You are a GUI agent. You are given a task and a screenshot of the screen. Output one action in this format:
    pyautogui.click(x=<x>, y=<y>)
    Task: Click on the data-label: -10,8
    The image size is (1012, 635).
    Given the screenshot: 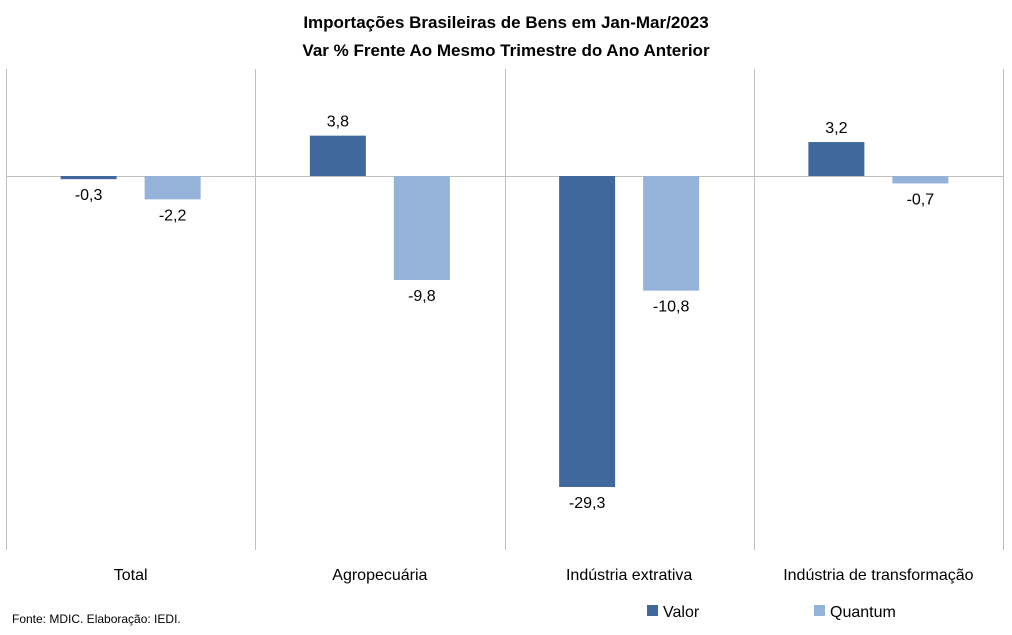 What is the action you would take?
    pyautogui.click(x=671, y=307)
    